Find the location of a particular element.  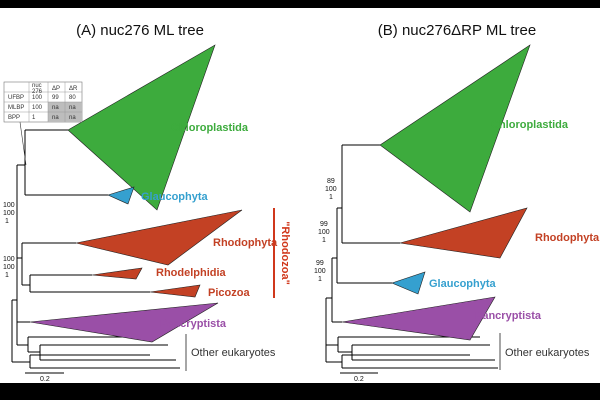

support-node2-b: 99 100 1 is located at coordinates (324, 232).